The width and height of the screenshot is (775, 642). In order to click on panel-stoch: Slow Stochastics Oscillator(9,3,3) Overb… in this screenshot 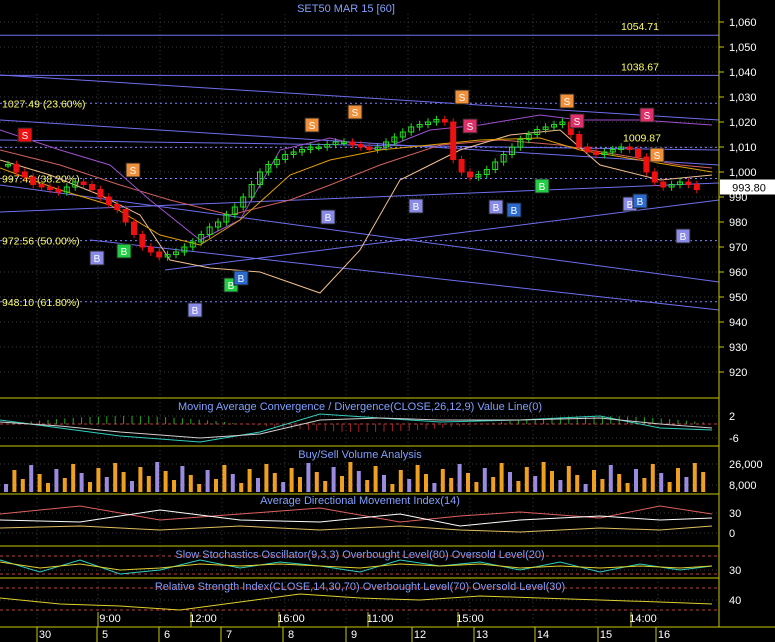, I will do `click(359, 555)`.